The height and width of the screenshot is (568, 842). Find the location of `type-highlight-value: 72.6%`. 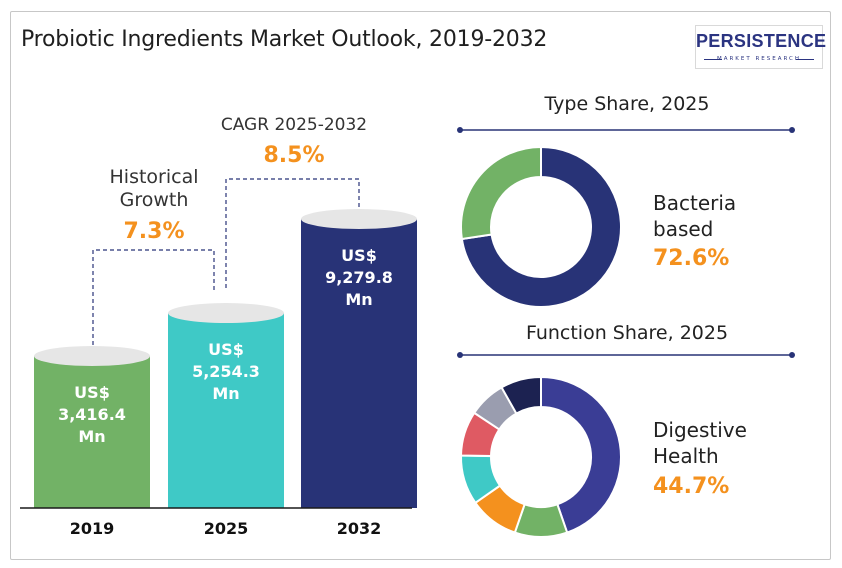

type-highlight-value: 72.6% is located at coordinates (691, 258).